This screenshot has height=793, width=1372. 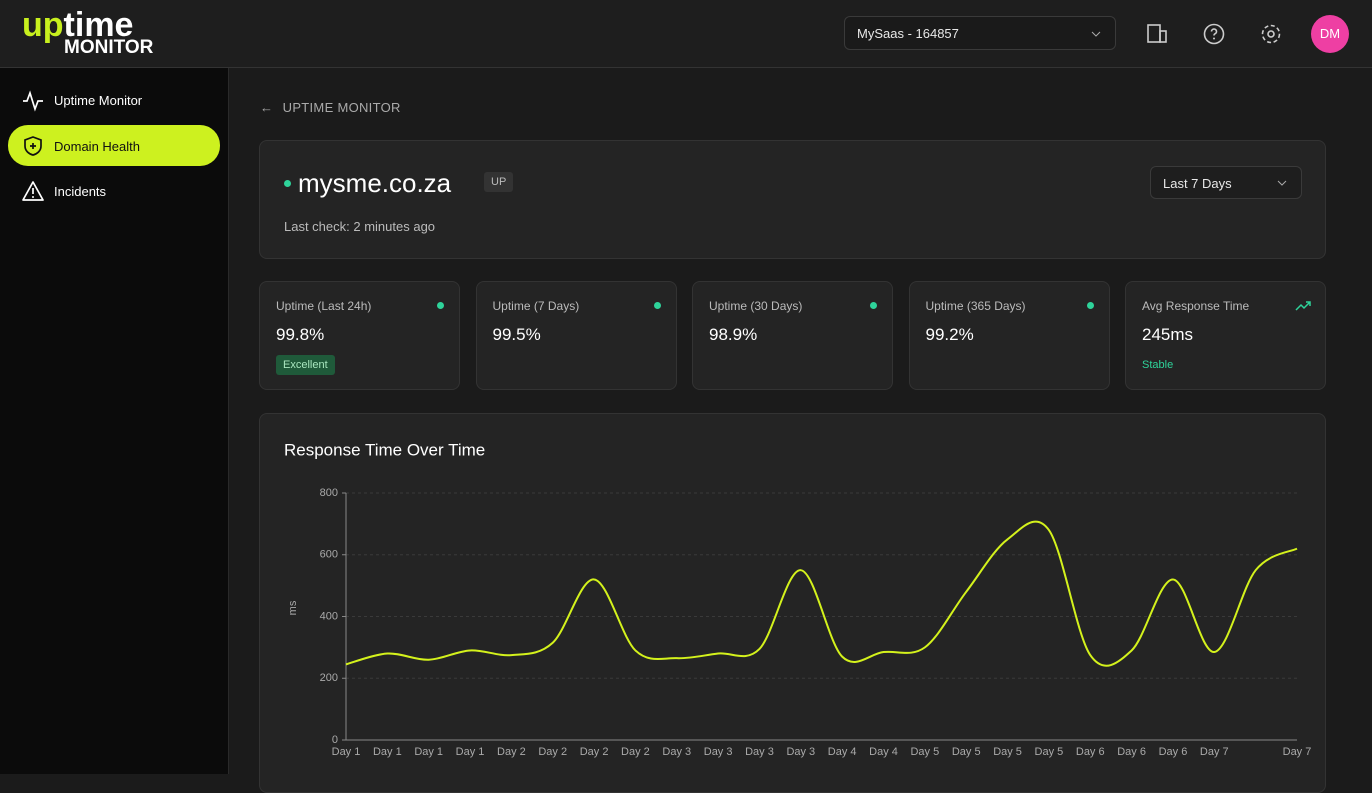 I want to click on nav-item: Uptime Monitor, so click(x=114, y=100).